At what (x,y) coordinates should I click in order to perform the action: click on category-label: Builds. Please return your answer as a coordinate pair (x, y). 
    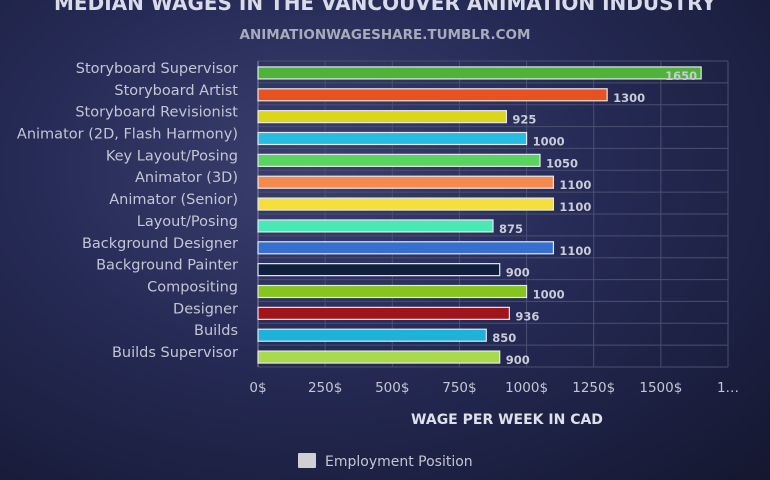
    Looking at the image, I should click on (216, 331).